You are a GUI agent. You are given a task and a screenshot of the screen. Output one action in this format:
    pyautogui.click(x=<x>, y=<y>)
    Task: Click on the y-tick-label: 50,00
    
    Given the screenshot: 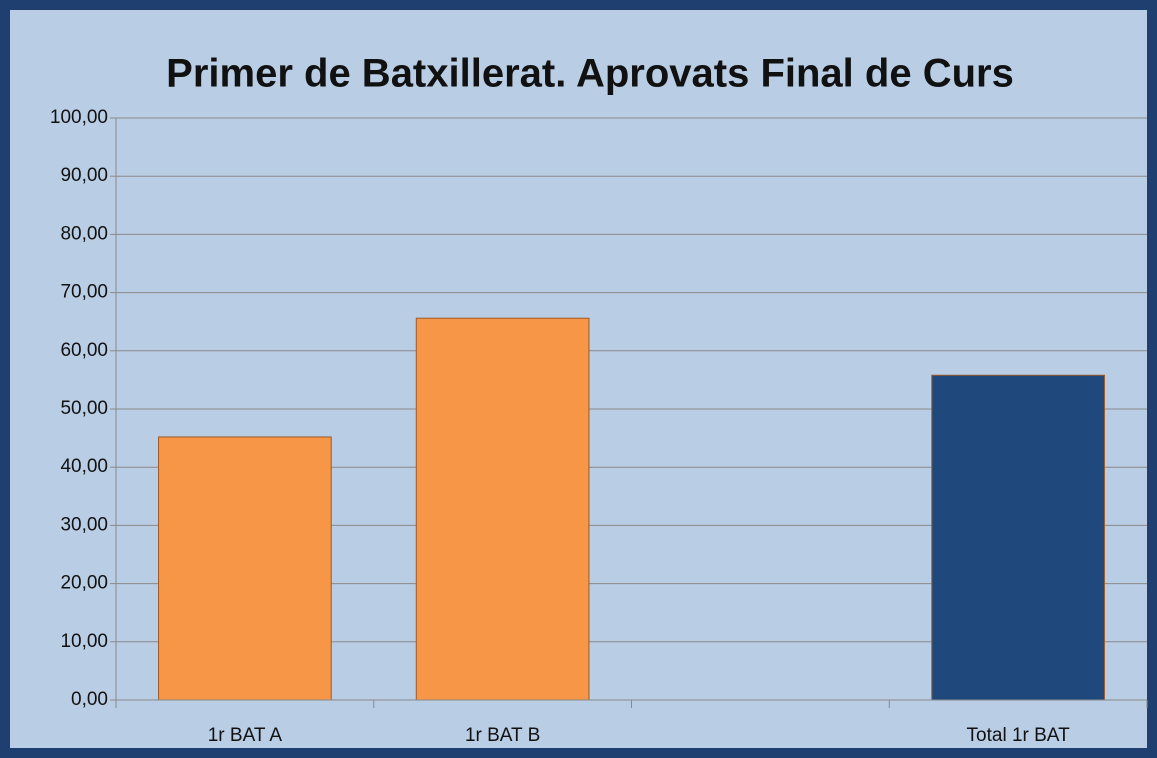 What is the action you would take?
    pyautogui.click(x=84, y=408)
    